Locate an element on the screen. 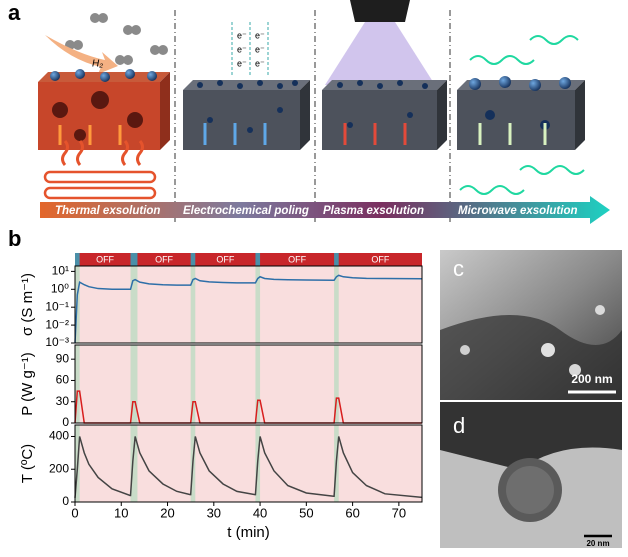 This screenshot has height=557, width=628. x-tick-label: 10 is located at coordinates (121, 512).